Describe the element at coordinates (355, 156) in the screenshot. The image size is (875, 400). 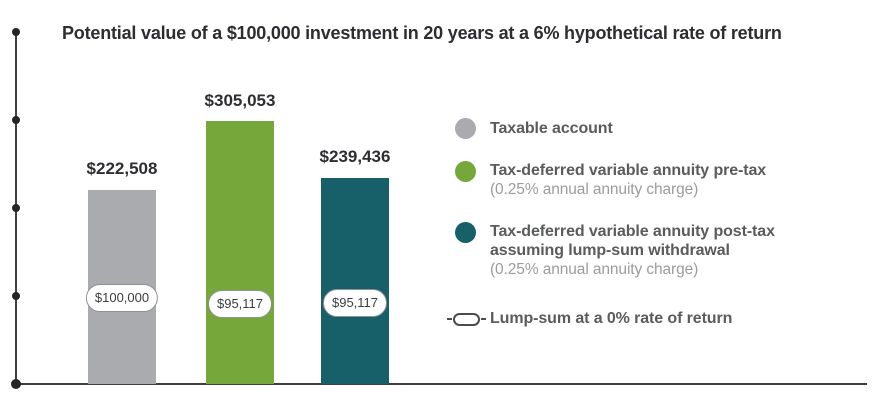
I see `bar-value-label-post-tax: $239,436` at that location.